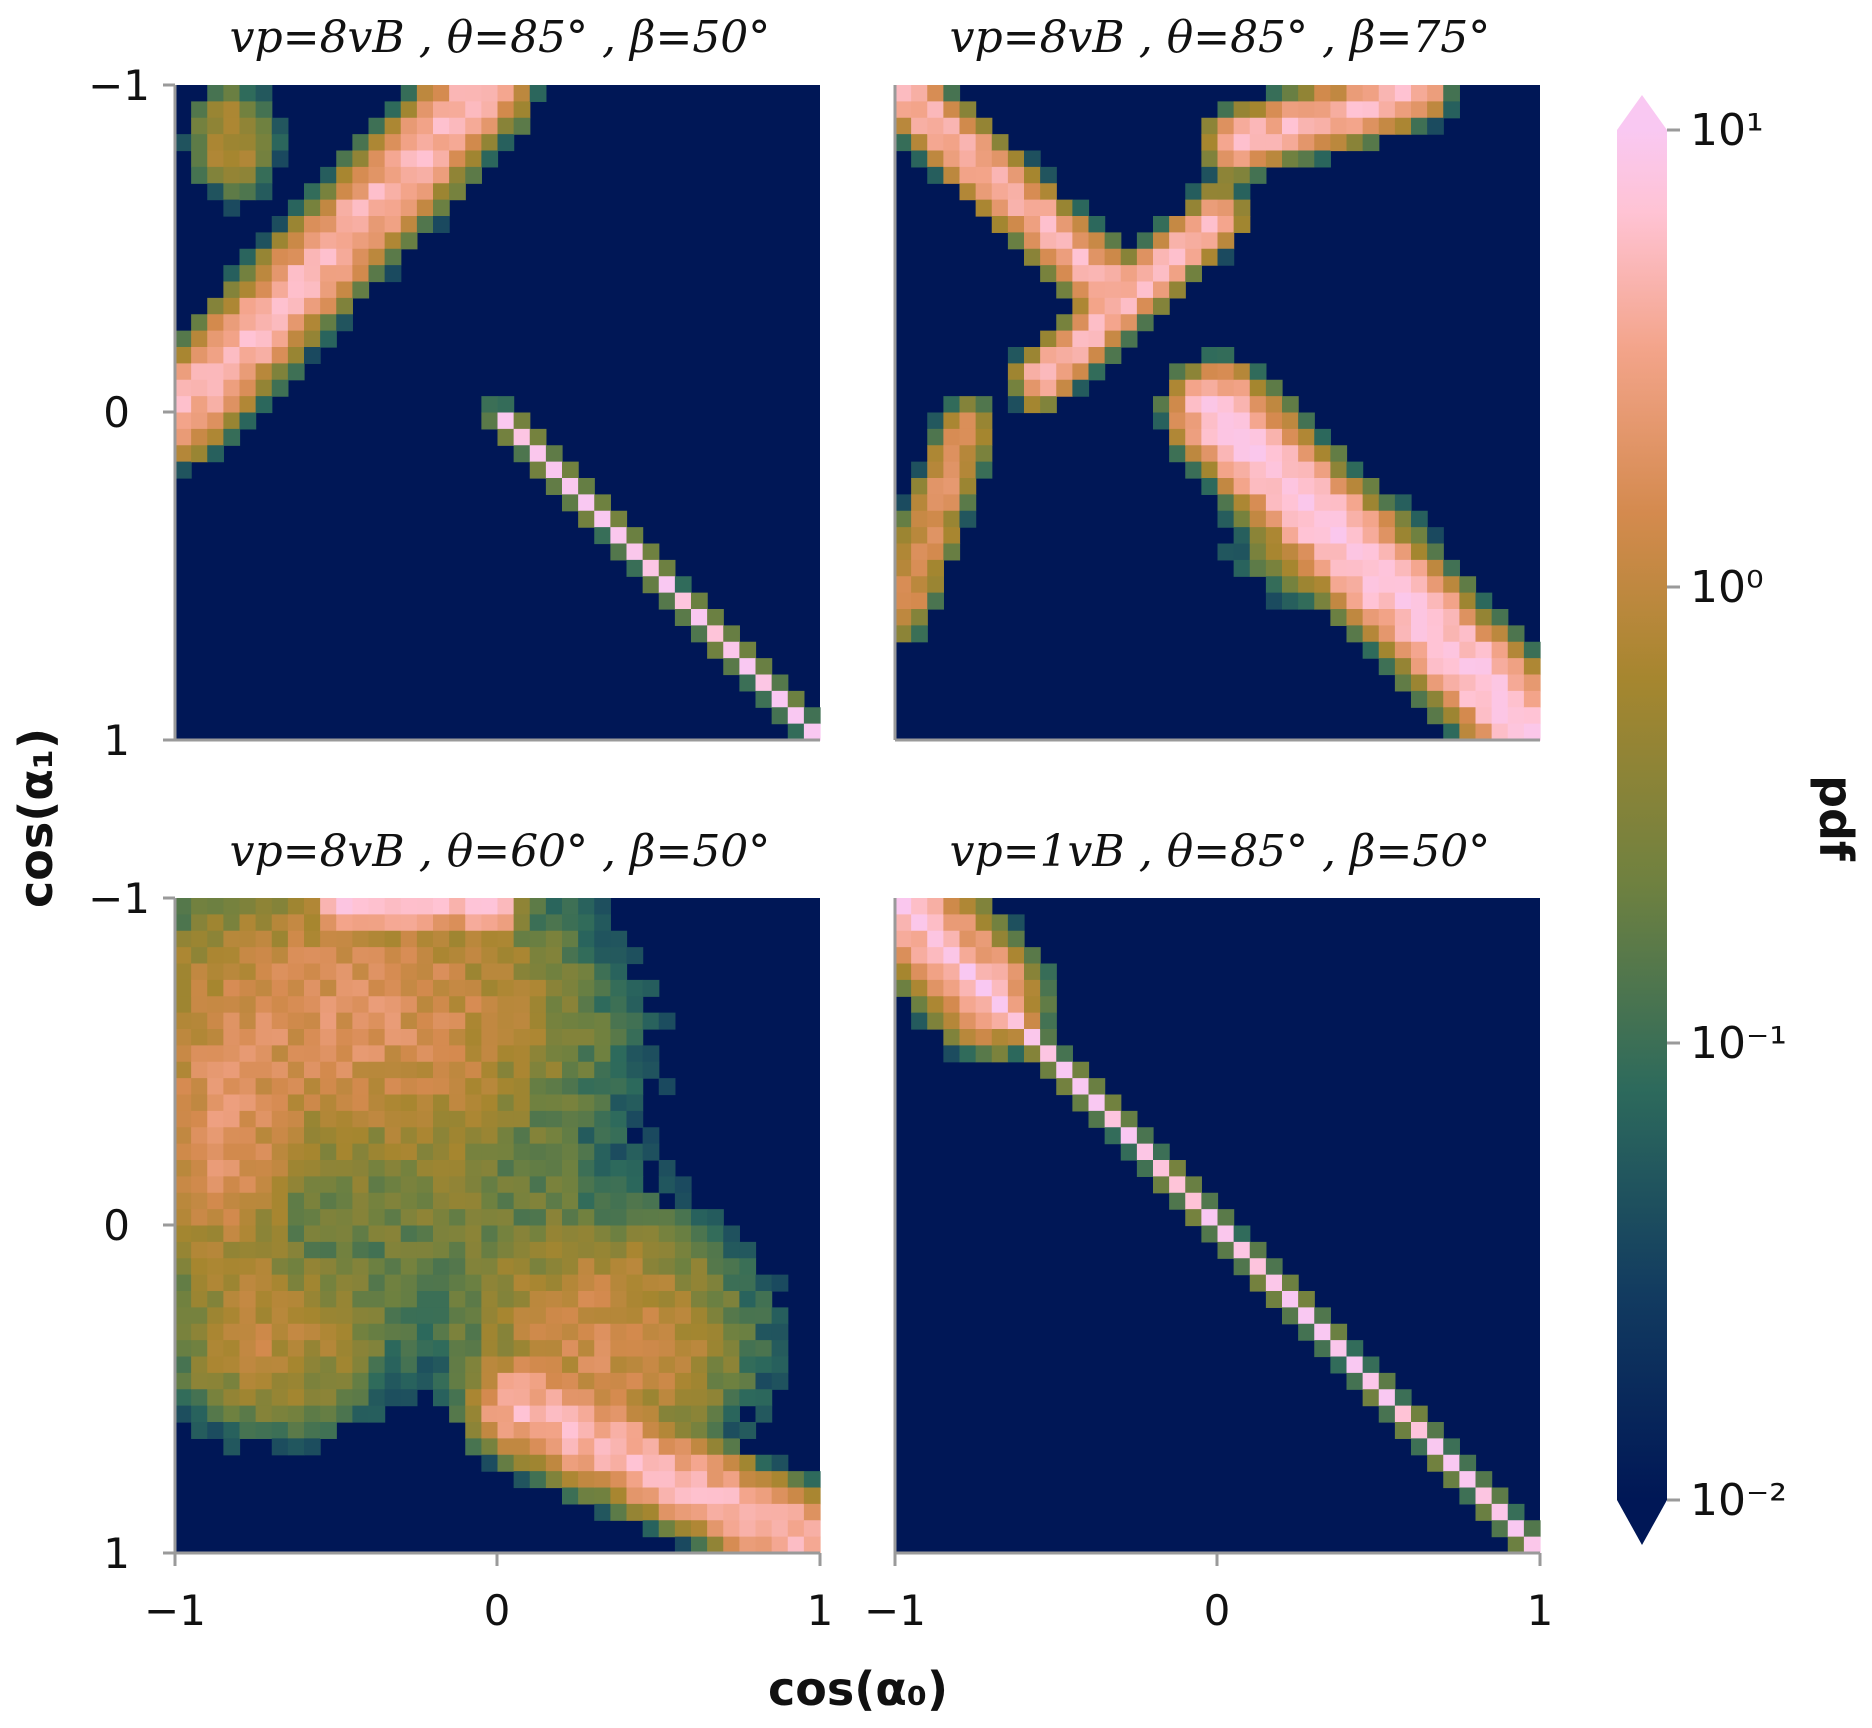  What do you see at coordinates (1642, 1522) in the screenshot?
I see `colorbar-bottom-extension` at bounding box center [1642, 1522].